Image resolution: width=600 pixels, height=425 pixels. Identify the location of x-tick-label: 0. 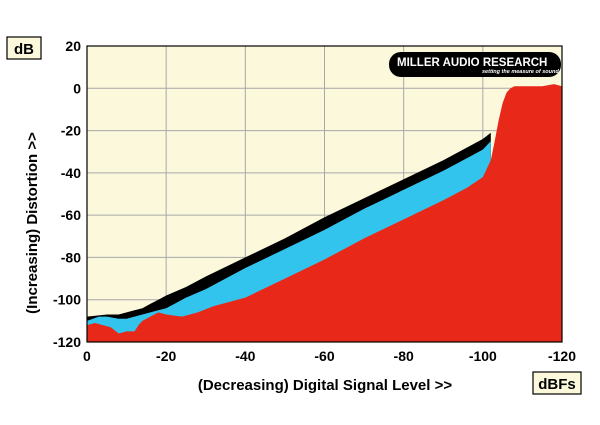
(87, 356).